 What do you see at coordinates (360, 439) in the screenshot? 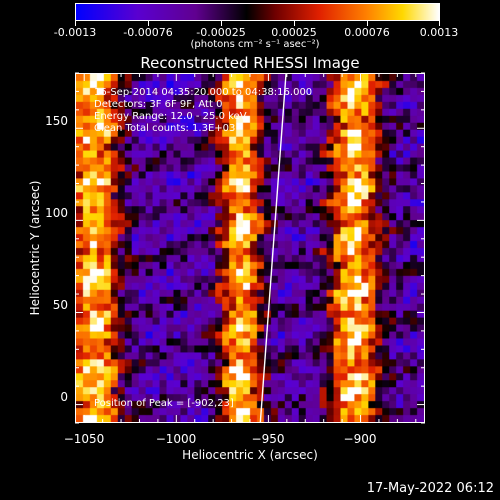
I see `x-tick-label: −900` at bounding box center [360, 439].